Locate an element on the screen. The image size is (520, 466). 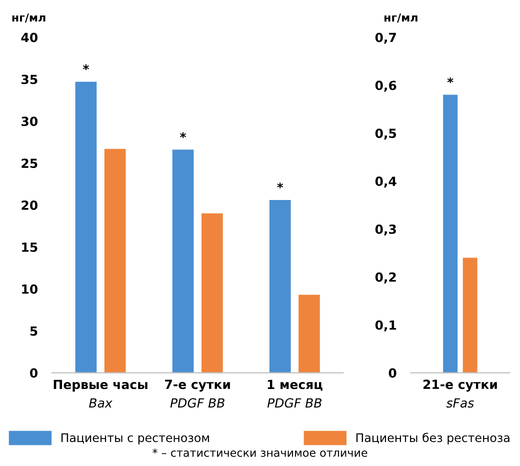
y-tick-label: 15 is located at coordinates (30, 247).